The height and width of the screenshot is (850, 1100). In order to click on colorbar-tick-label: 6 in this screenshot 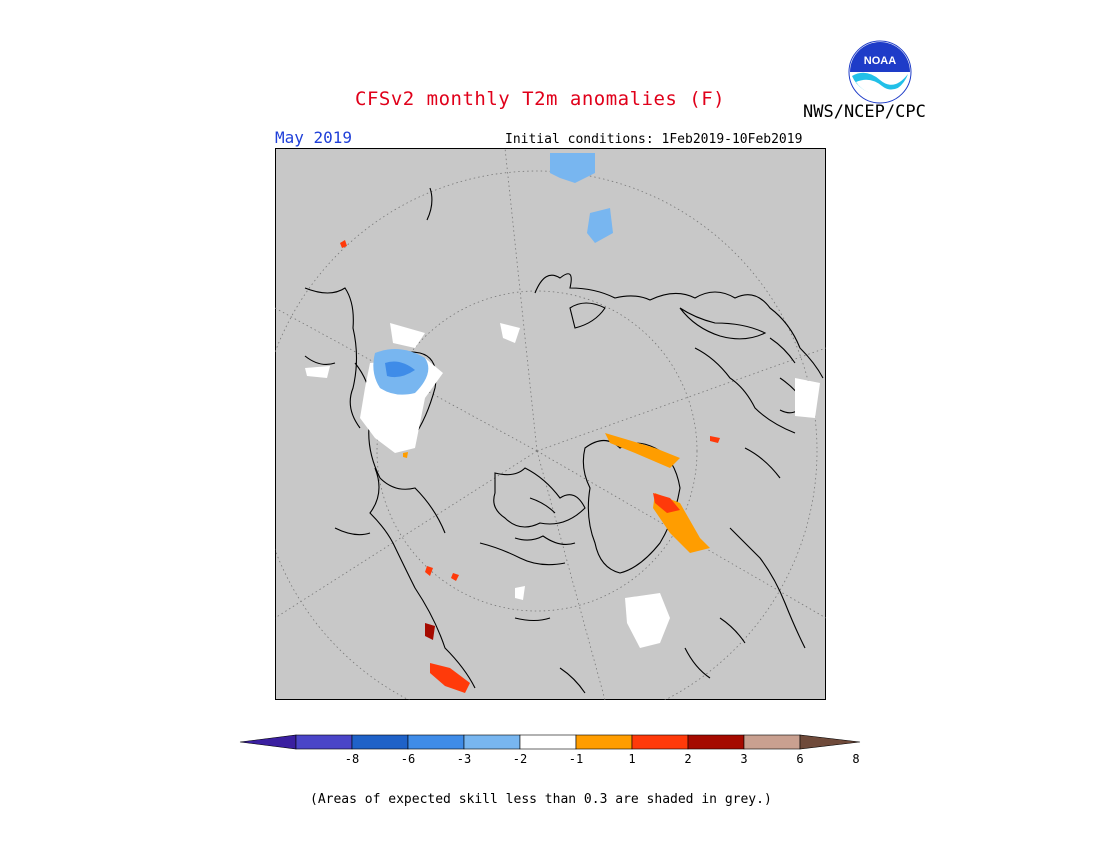, I will do `click(799, 759)`.